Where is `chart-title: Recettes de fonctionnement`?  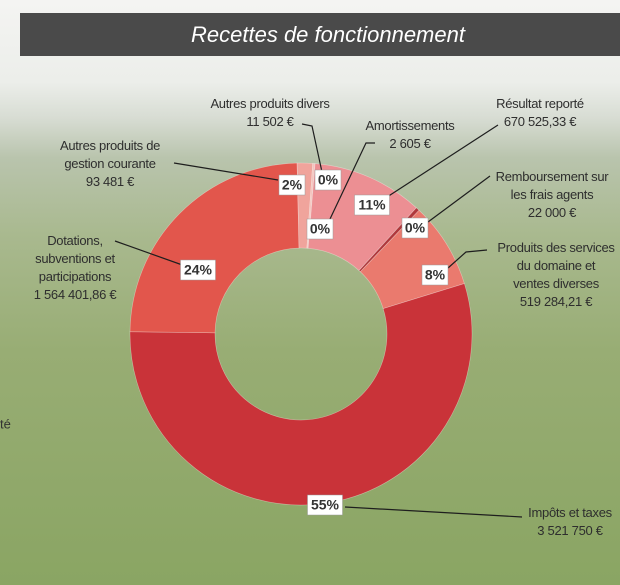 chart-title: Recettes de fonctionnement is located at coordinates (328, 34).